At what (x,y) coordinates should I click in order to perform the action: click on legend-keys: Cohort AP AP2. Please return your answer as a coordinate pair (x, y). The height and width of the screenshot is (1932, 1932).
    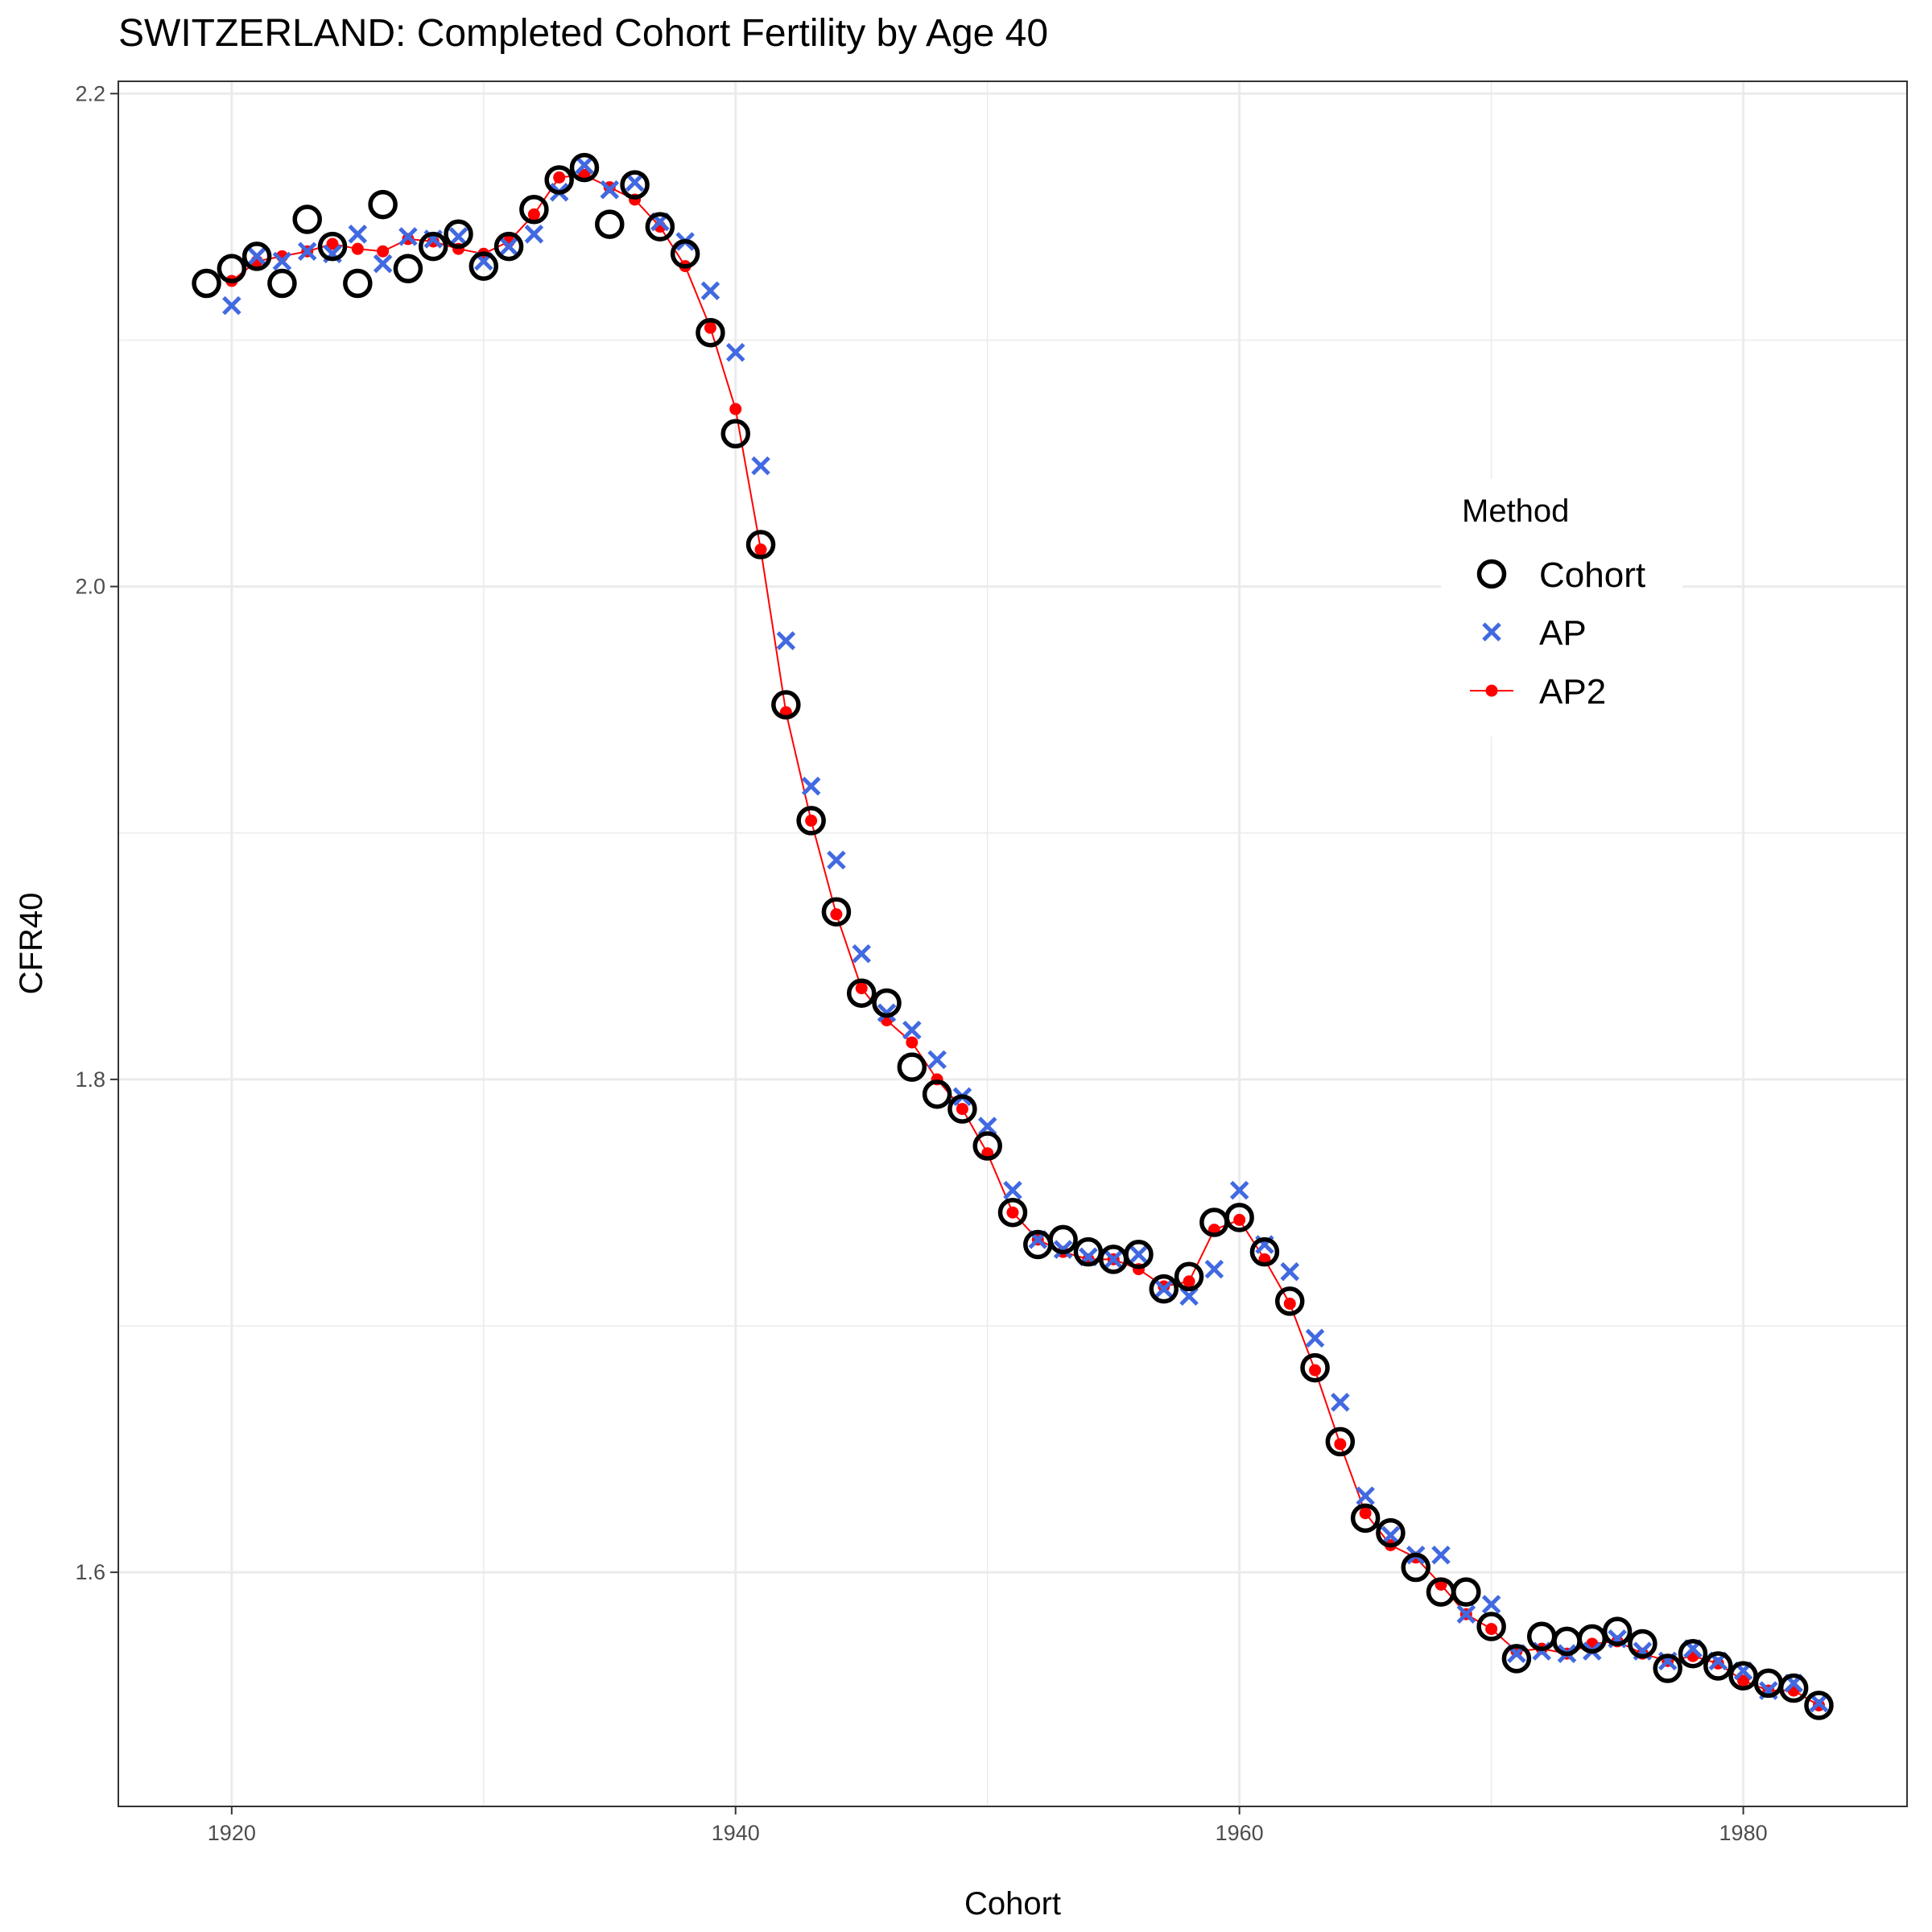
    Looking at the image, I should click on (1557, 633).